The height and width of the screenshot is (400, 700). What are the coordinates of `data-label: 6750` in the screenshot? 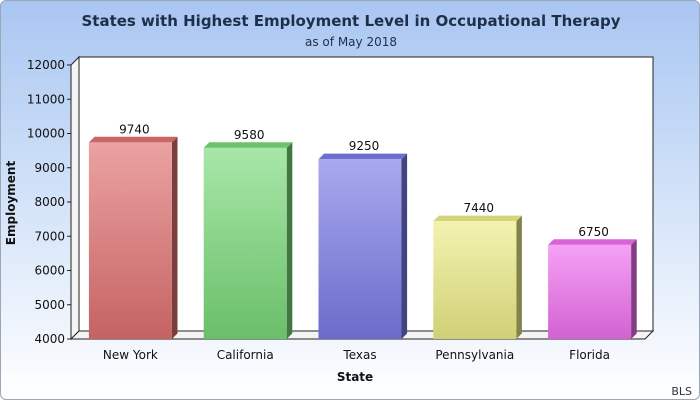 It's located at (593, 232).